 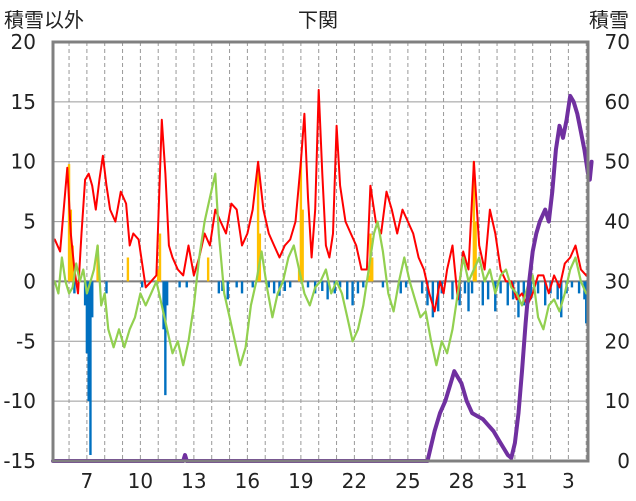 What do you see at coordinates (26, 341) in the screenshot?
I see `left-tick-label: -5` at bounding box center [26, 341].